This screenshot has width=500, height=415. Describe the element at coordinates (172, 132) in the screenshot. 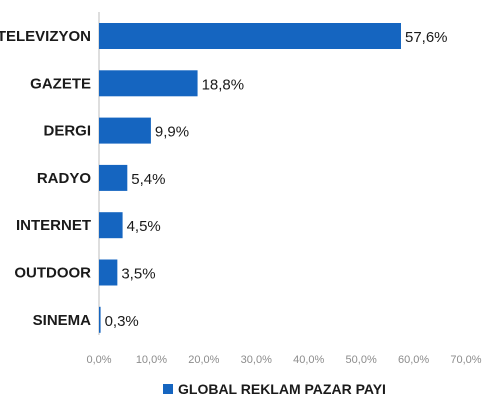

I see `value-label-dergi: 9,9%` at that location.